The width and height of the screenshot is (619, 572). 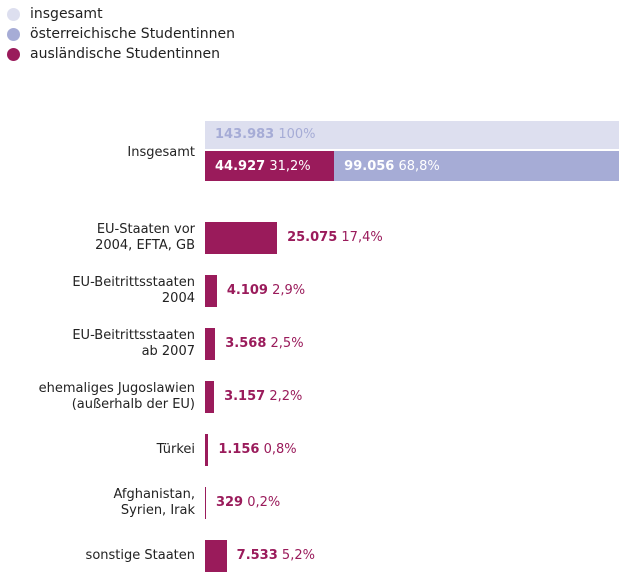 I want to click on value-label: 4.109, so click(x=247, y=290).